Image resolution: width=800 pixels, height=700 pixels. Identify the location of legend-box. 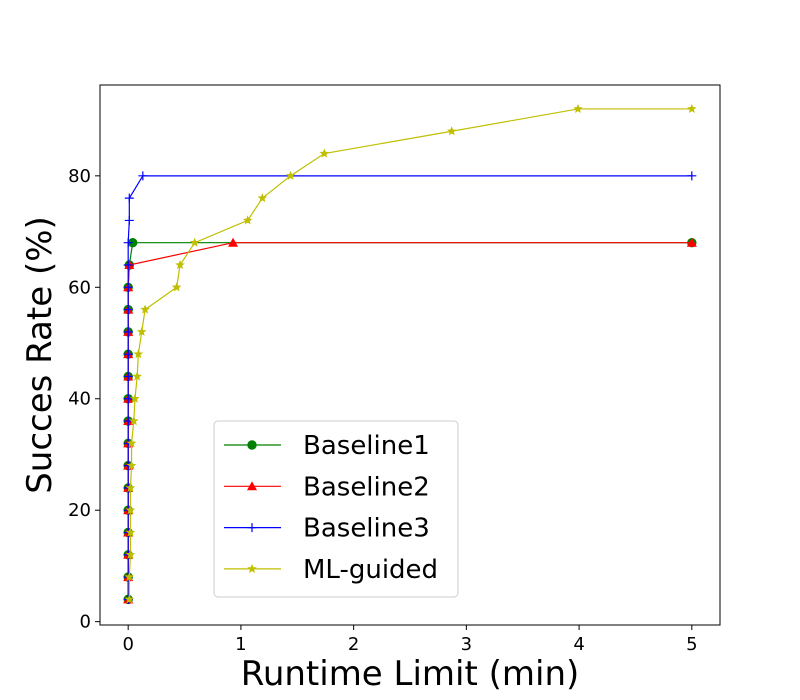
(336, 509).